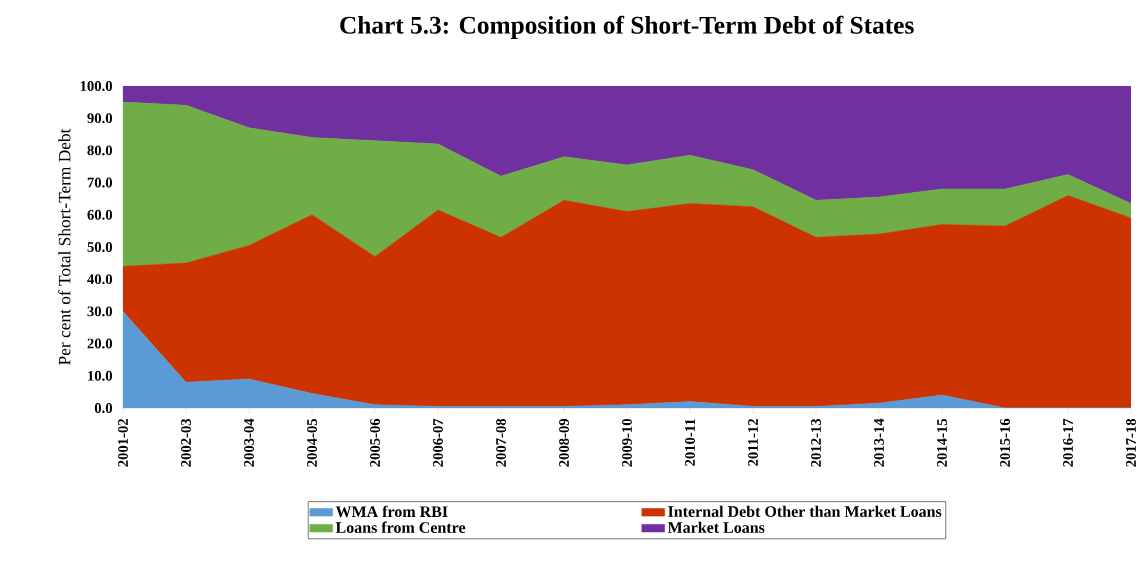 This screenshot has width=1146, height=571. I want to click on x-tick-label: 2003-04, so click(249, 442).